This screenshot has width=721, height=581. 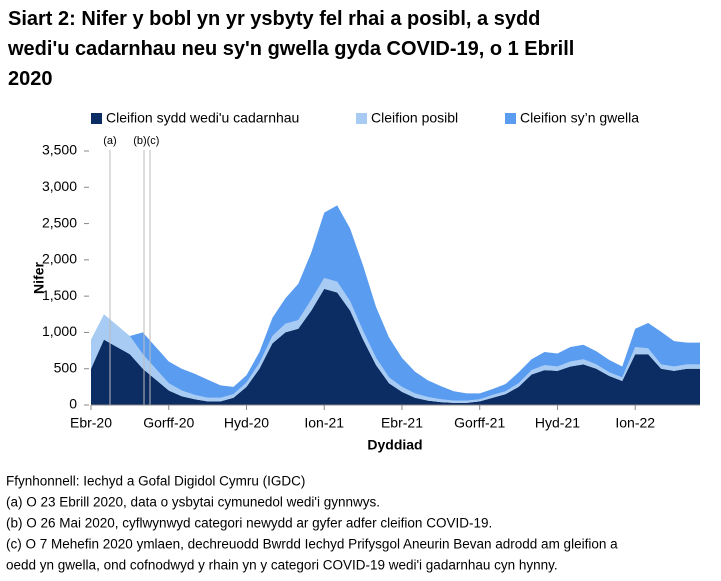 What do you see at coordinates (557, 423) in the screenshot?
I see `x-tick-label: Hyd-21` at bounding box center [557, 423].